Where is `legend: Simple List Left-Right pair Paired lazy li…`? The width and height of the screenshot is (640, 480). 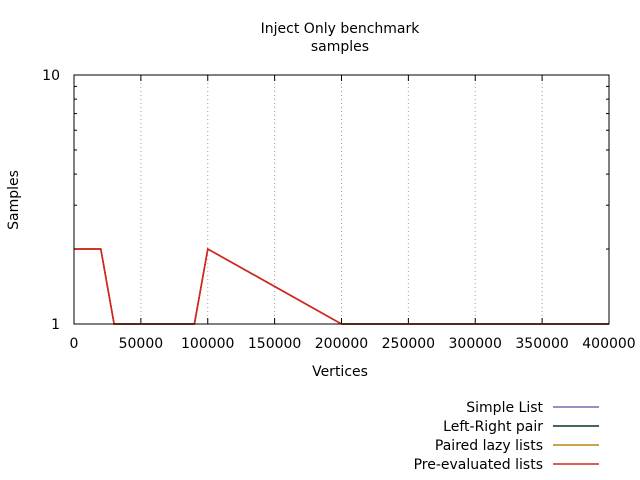 legend: Simple List Left-Right pair Paired lazy li… is located at coordinates (506, 436).